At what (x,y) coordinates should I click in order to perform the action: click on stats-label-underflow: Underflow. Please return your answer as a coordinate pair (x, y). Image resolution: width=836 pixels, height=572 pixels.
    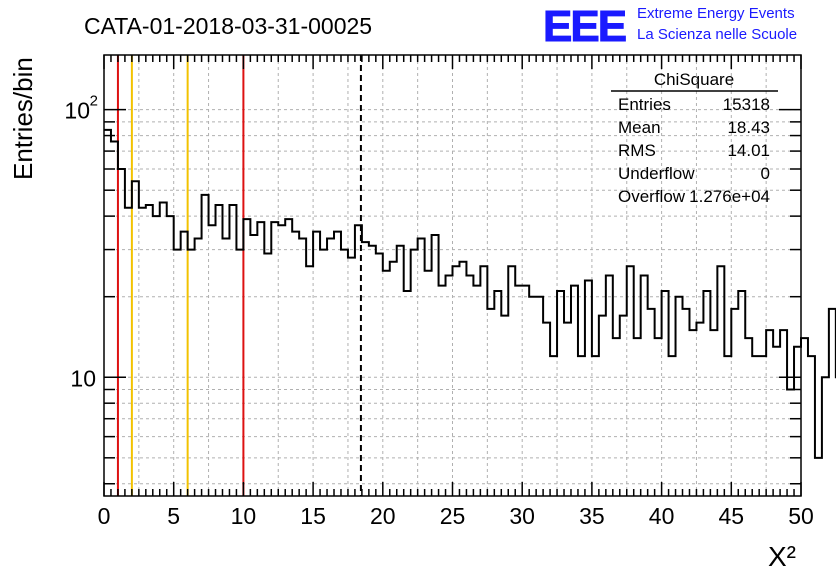
    Looking at the image, I should click on (656, 173).